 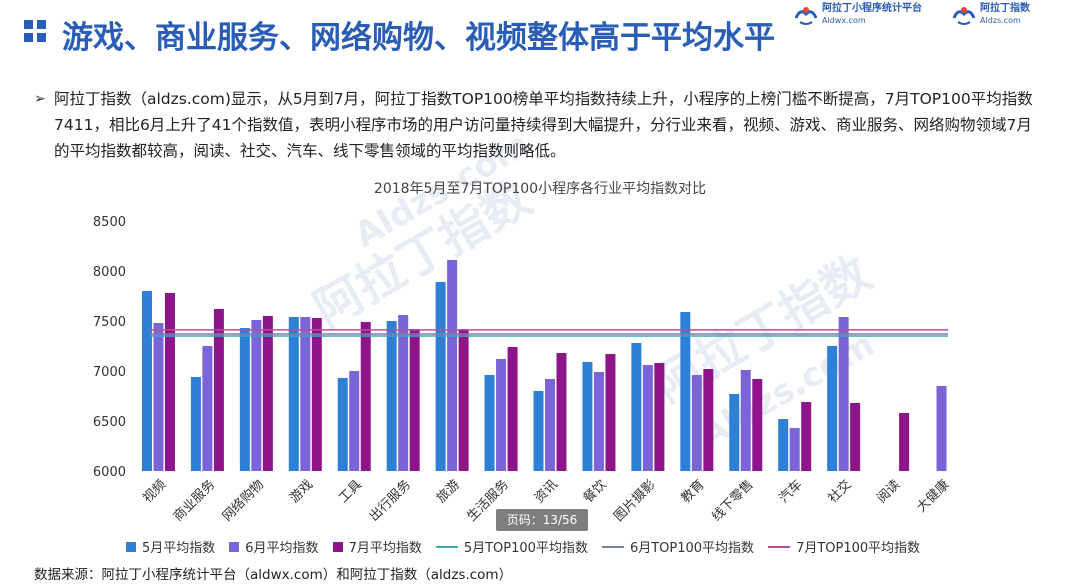 I want to click on legend-item: 6月TOP100平均指数, so click(x=678, y=546).